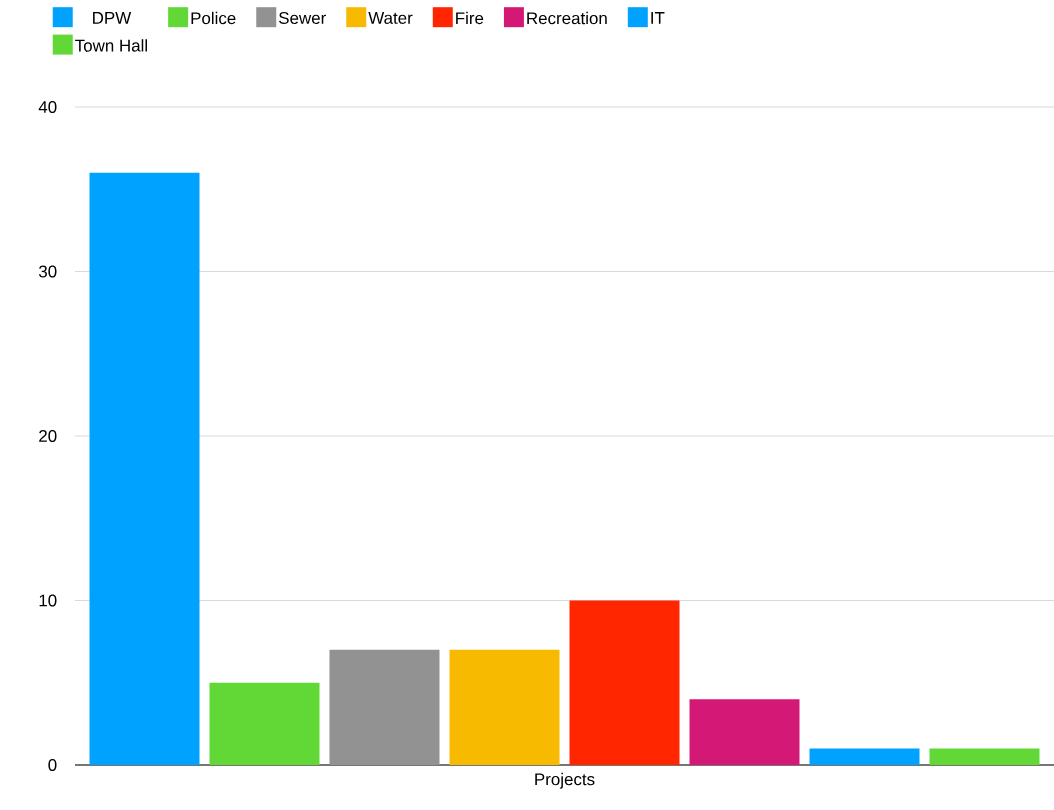 The width and height of the screenshot is (1054, 810). I want to click on y-tick-label: 20, so click(48, 436).